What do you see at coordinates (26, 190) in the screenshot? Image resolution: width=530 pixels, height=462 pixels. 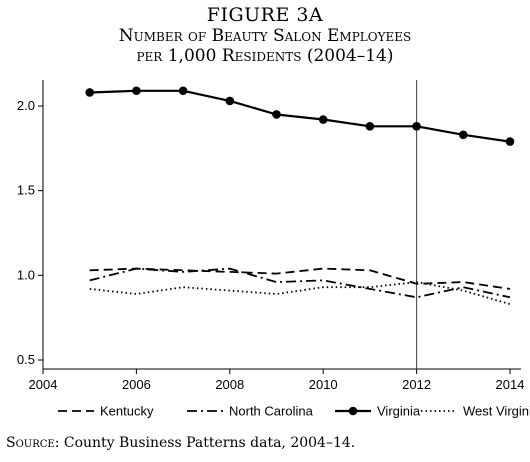 I see `y-tick-label: 1.5` at bounding box center [26, 190].